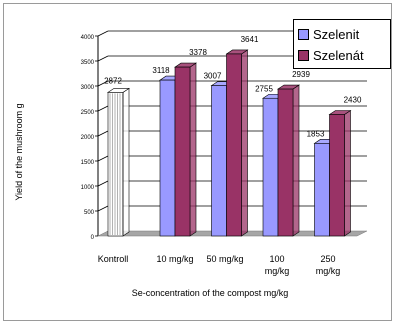 The height and width of the screenshot is (326, 397). Describe the element at coordinates (342, 44) in the screenshot. I see `legend: Szelenit Szelenát` at that location.